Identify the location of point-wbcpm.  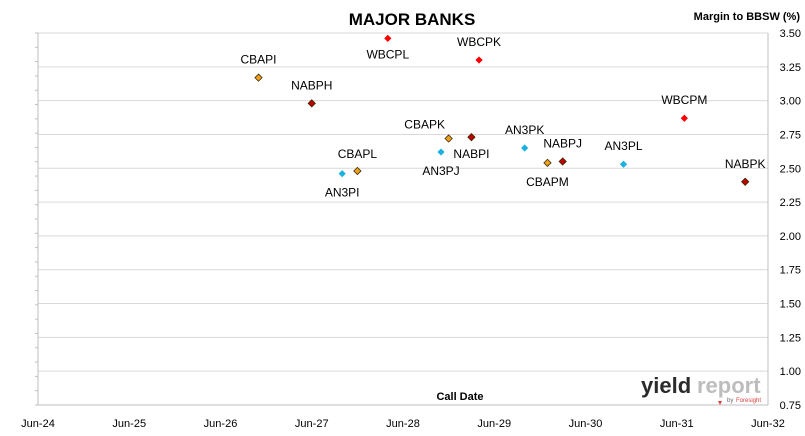
(684, 118).